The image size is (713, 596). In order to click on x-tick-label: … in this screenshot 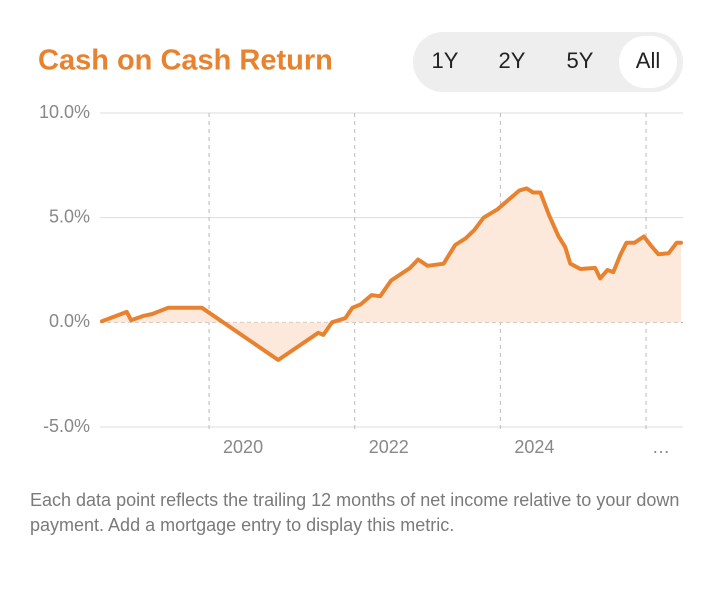, I will do `click(661, 447)`.